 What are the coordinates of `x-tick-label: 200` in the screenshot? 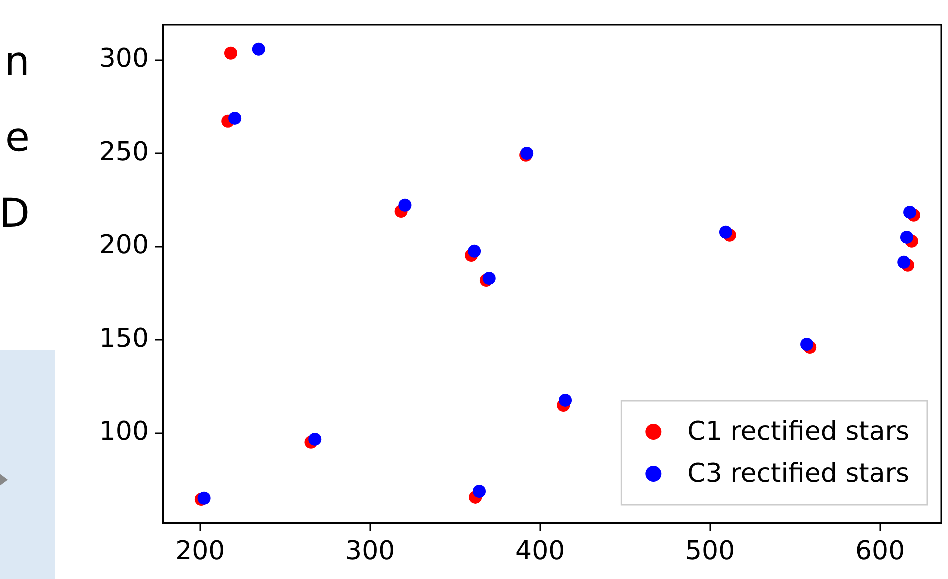 It's located at (201, 551).